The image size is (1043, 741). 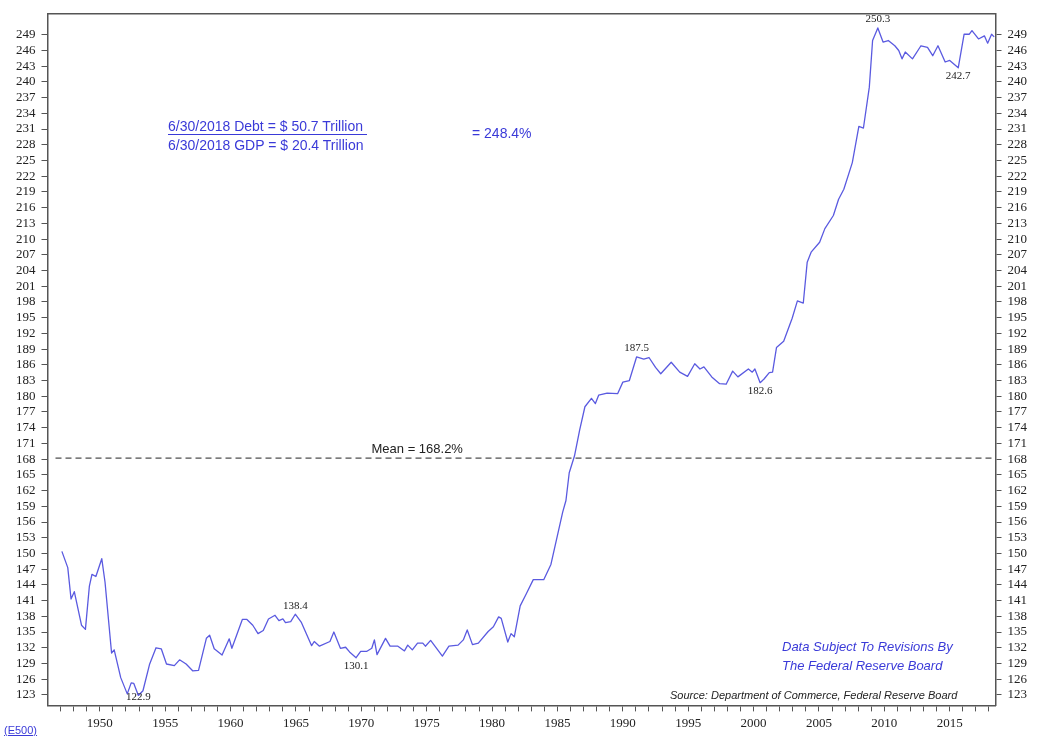 I want to click on annotation: 6/30/2018 GDP = $ 20.4 Trillion, so click(x=266, y=145).